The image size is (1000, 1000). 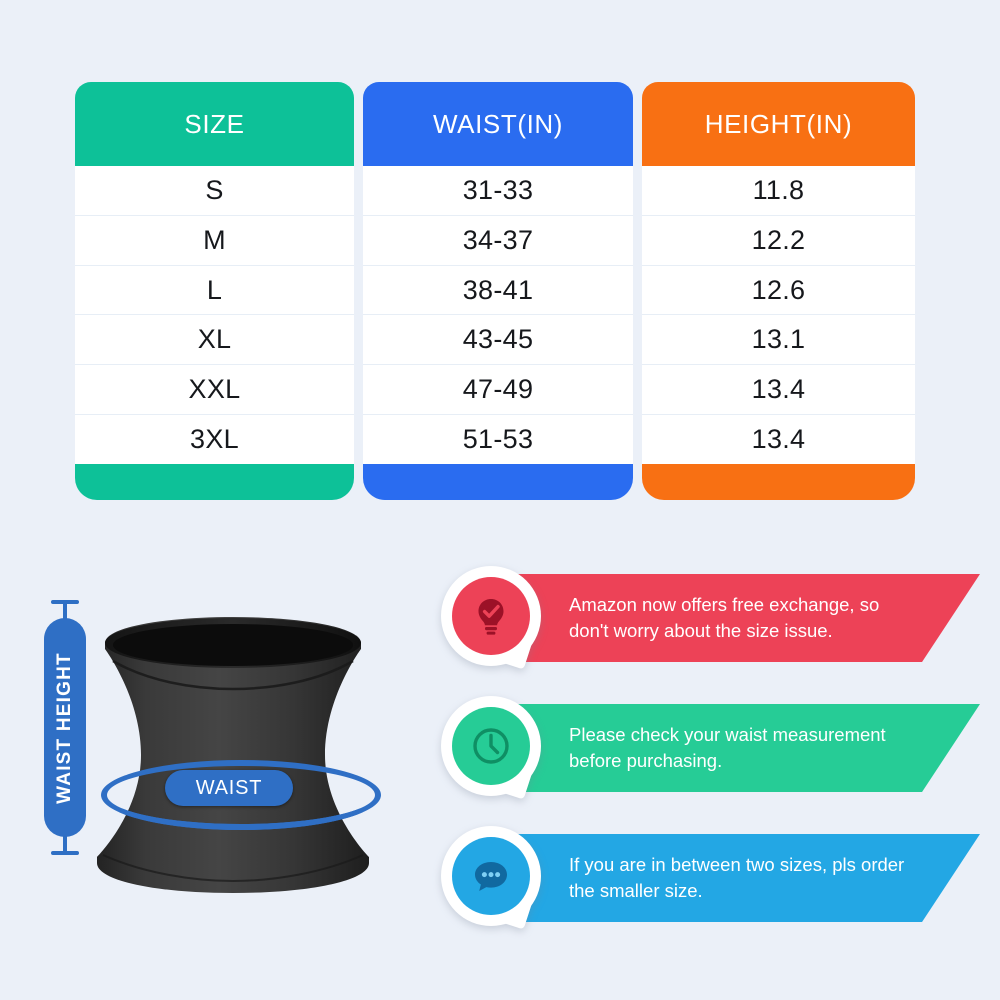 I want to click on table-cell-waist: 43-45, so click(x=498, y=340).